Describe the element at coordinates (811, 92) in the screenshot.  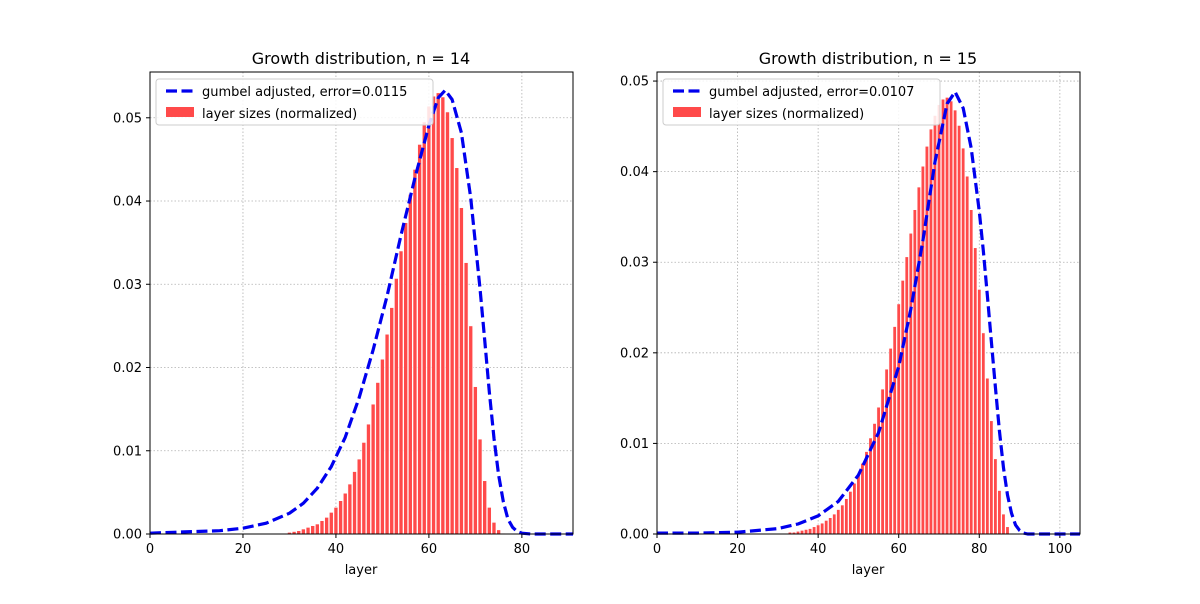
I see `legend-entry-fit: gumbel adjusted, error=0.0107` at that location.